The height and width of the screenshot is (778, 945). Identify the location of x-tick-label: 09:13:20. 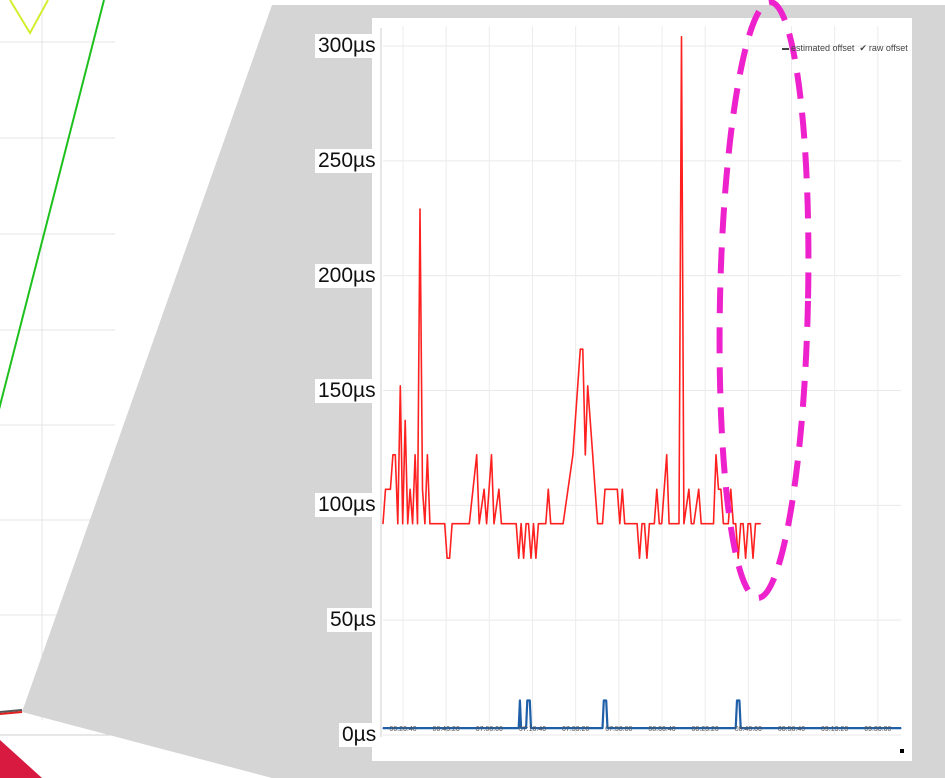
(834, 729).